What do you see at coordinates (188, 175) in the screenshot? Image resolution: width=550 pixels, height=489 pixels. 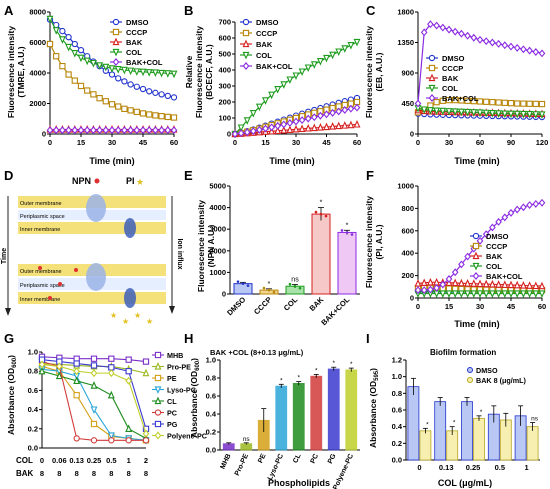 I see `panel-label-E: E` at bounding box center [188, 175].